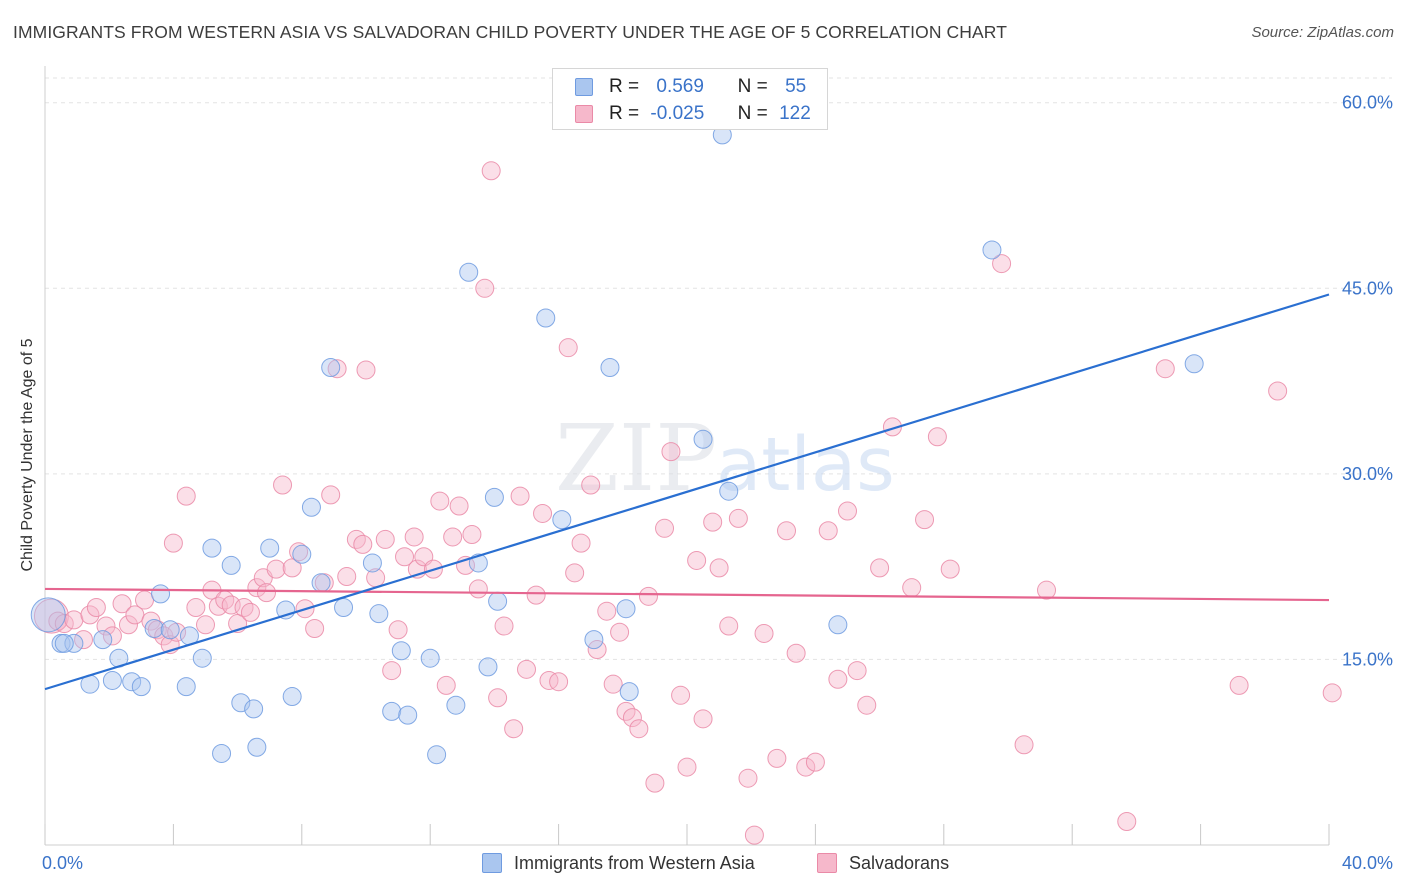  Describe the element at coordinates (584, 114) in the screenshot. I see `legend-swatch-pink` at that location.